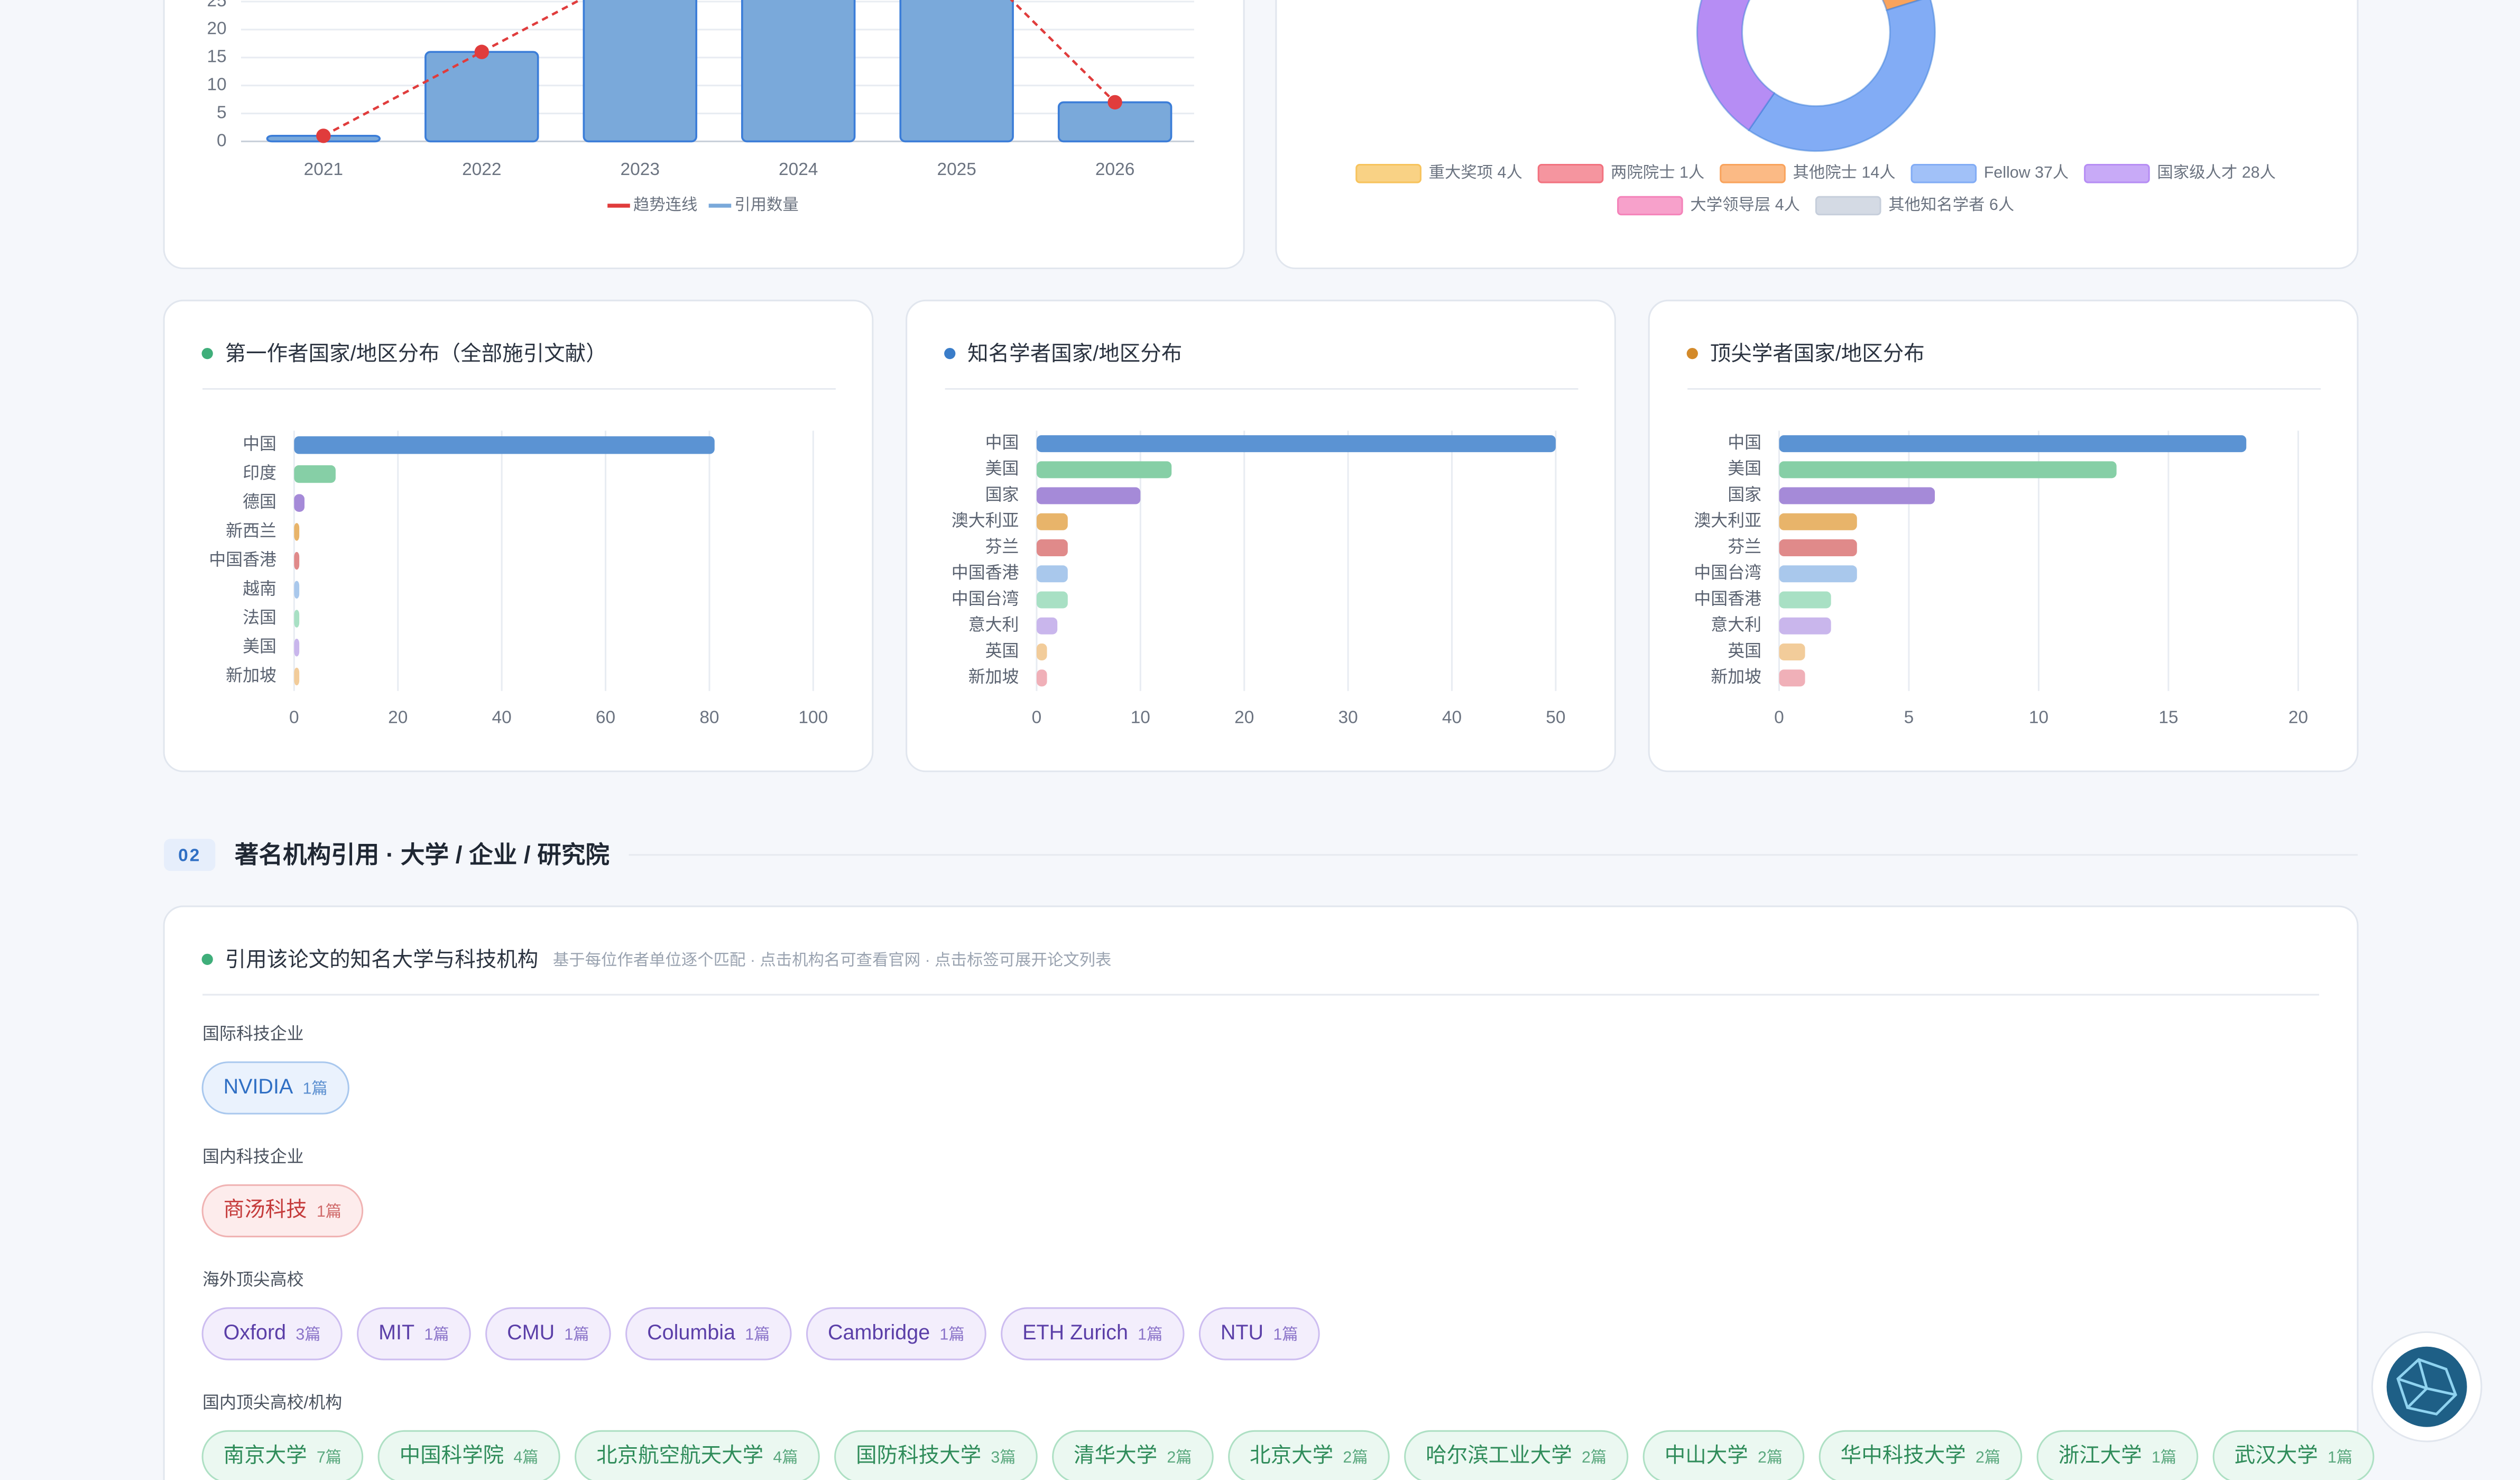  Describe the element at coordinates (1841, 76) in the screenshot. I see `donut-segment` at that location.